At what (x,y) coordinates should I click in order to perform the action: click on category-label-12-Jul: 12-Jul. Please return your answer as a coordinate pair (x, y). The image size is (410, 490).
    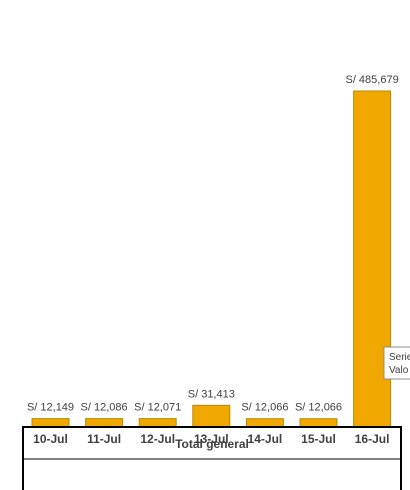
    Looking at the image, I should click on (157, 439).